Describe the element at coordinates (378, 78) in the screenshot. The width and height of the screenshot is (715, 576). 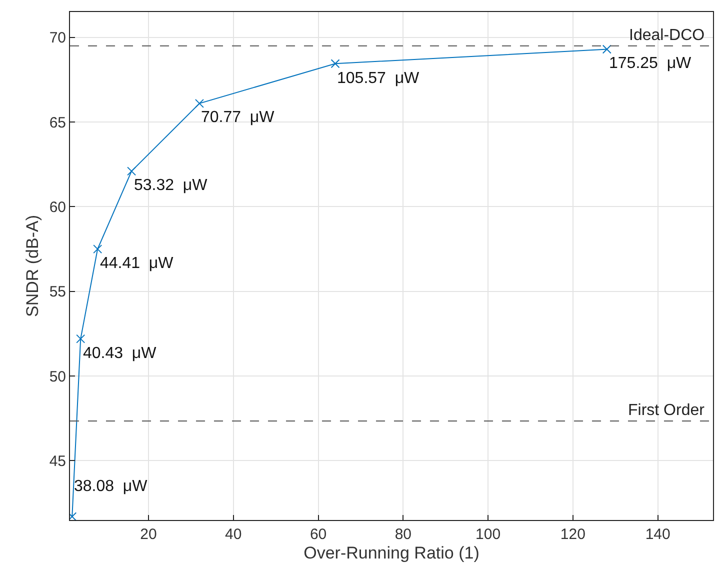
I see `annotation: 105.57 μW` at that location.